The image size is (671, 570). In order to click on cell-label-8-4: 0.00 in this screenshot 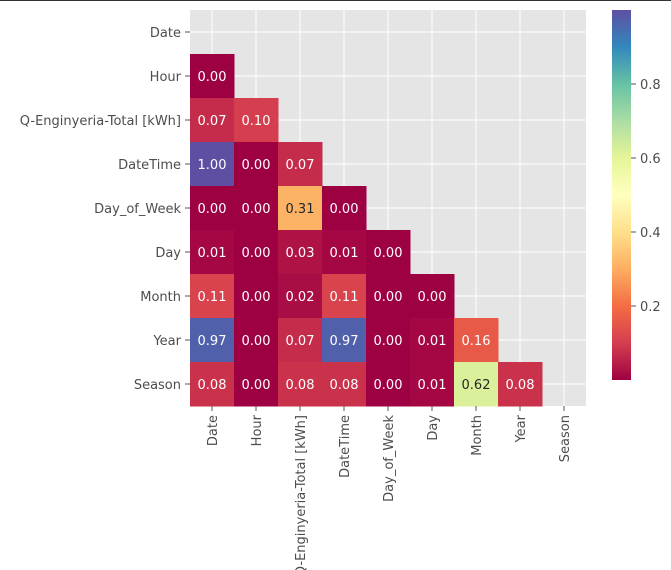, I will do `click(388, 385)`.